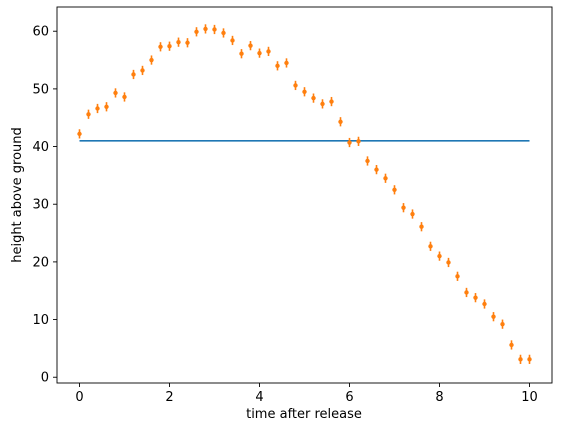  Describe the element at coordinates (40, 147) in the screenshot. I see `y-tick-label: 40` at that location.